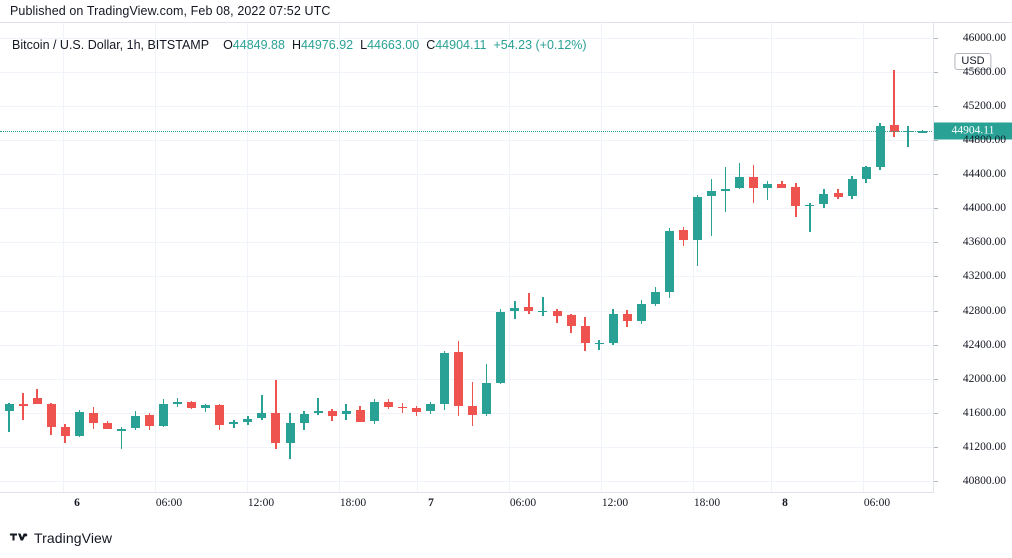 The image size is (1012, 558). Describe the element at coordinates (984, 174) in the screenshot. I see `price-axis-tick: 44400.00` at that location.